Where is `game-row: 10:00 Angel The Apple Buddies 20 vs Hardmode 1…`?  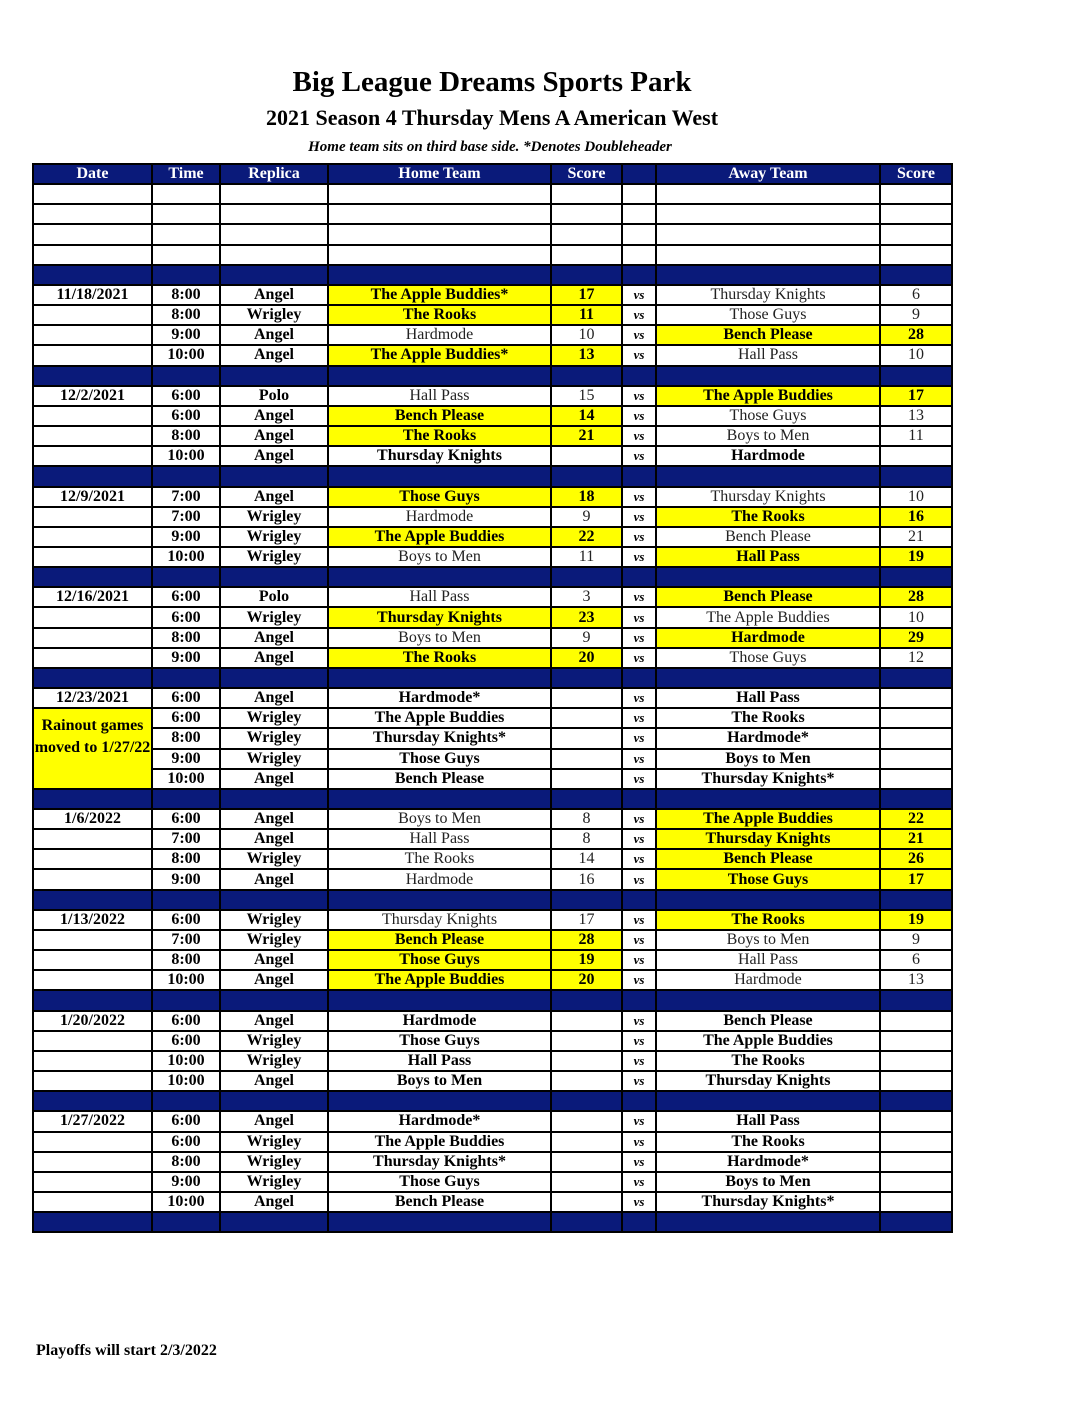
game-row: 10:00 Angel The Apple Buddies 20 vs Hardmode 1… is located at coordinates (492, 980).